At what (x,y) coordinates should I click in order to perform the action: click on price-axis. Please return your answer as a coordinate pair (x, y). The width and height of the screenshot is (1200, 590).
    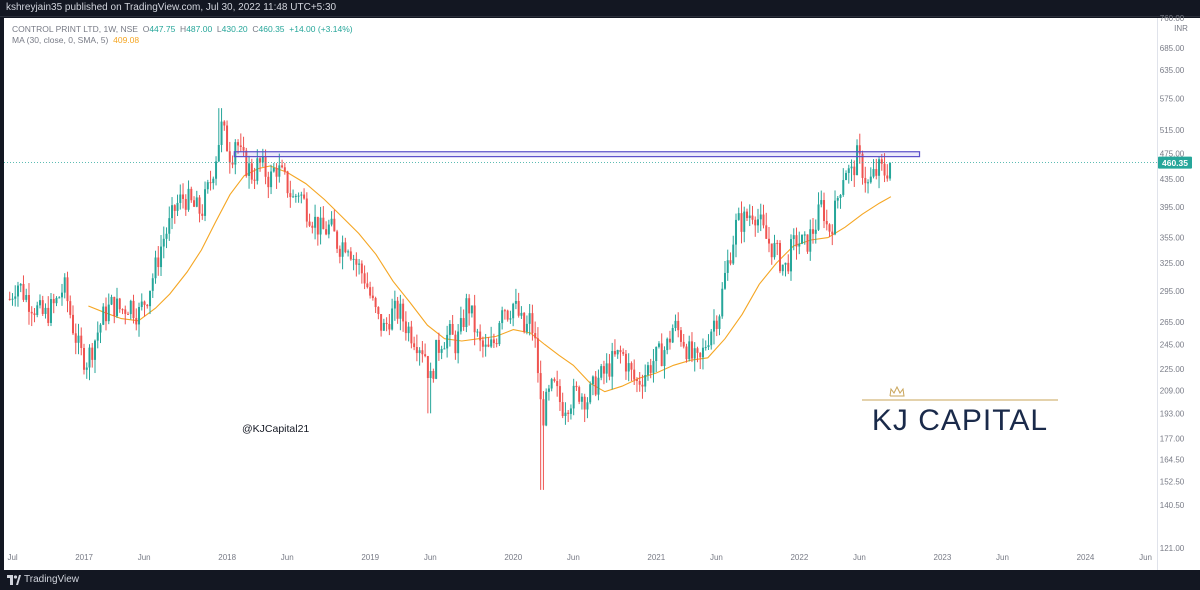
    Looking at the image, I should click on (1178, 294).